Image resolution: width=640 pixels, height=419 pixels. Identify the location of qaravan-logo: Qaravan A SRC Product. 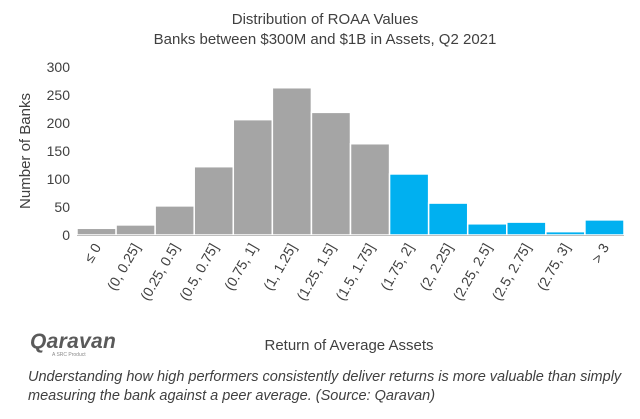
(90, 345).